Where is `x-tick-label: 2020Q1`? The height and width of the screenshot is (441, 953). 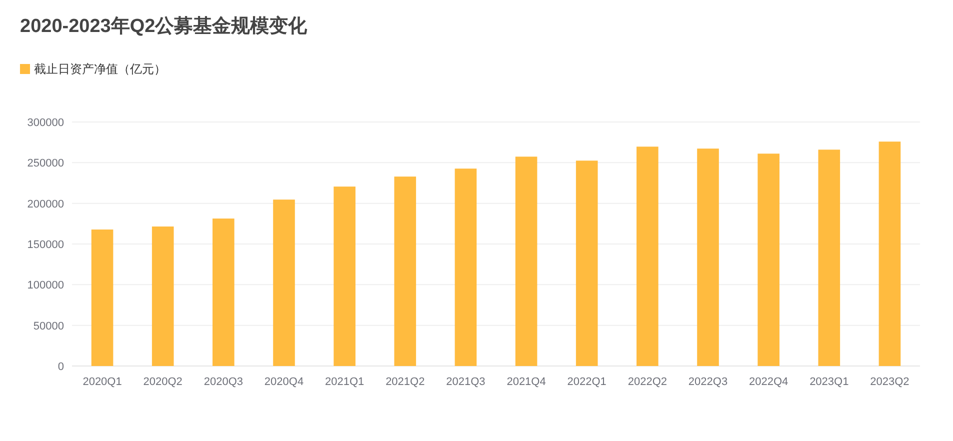 x-tick-label: 2020Q1 is located at coordinates (102, 382).